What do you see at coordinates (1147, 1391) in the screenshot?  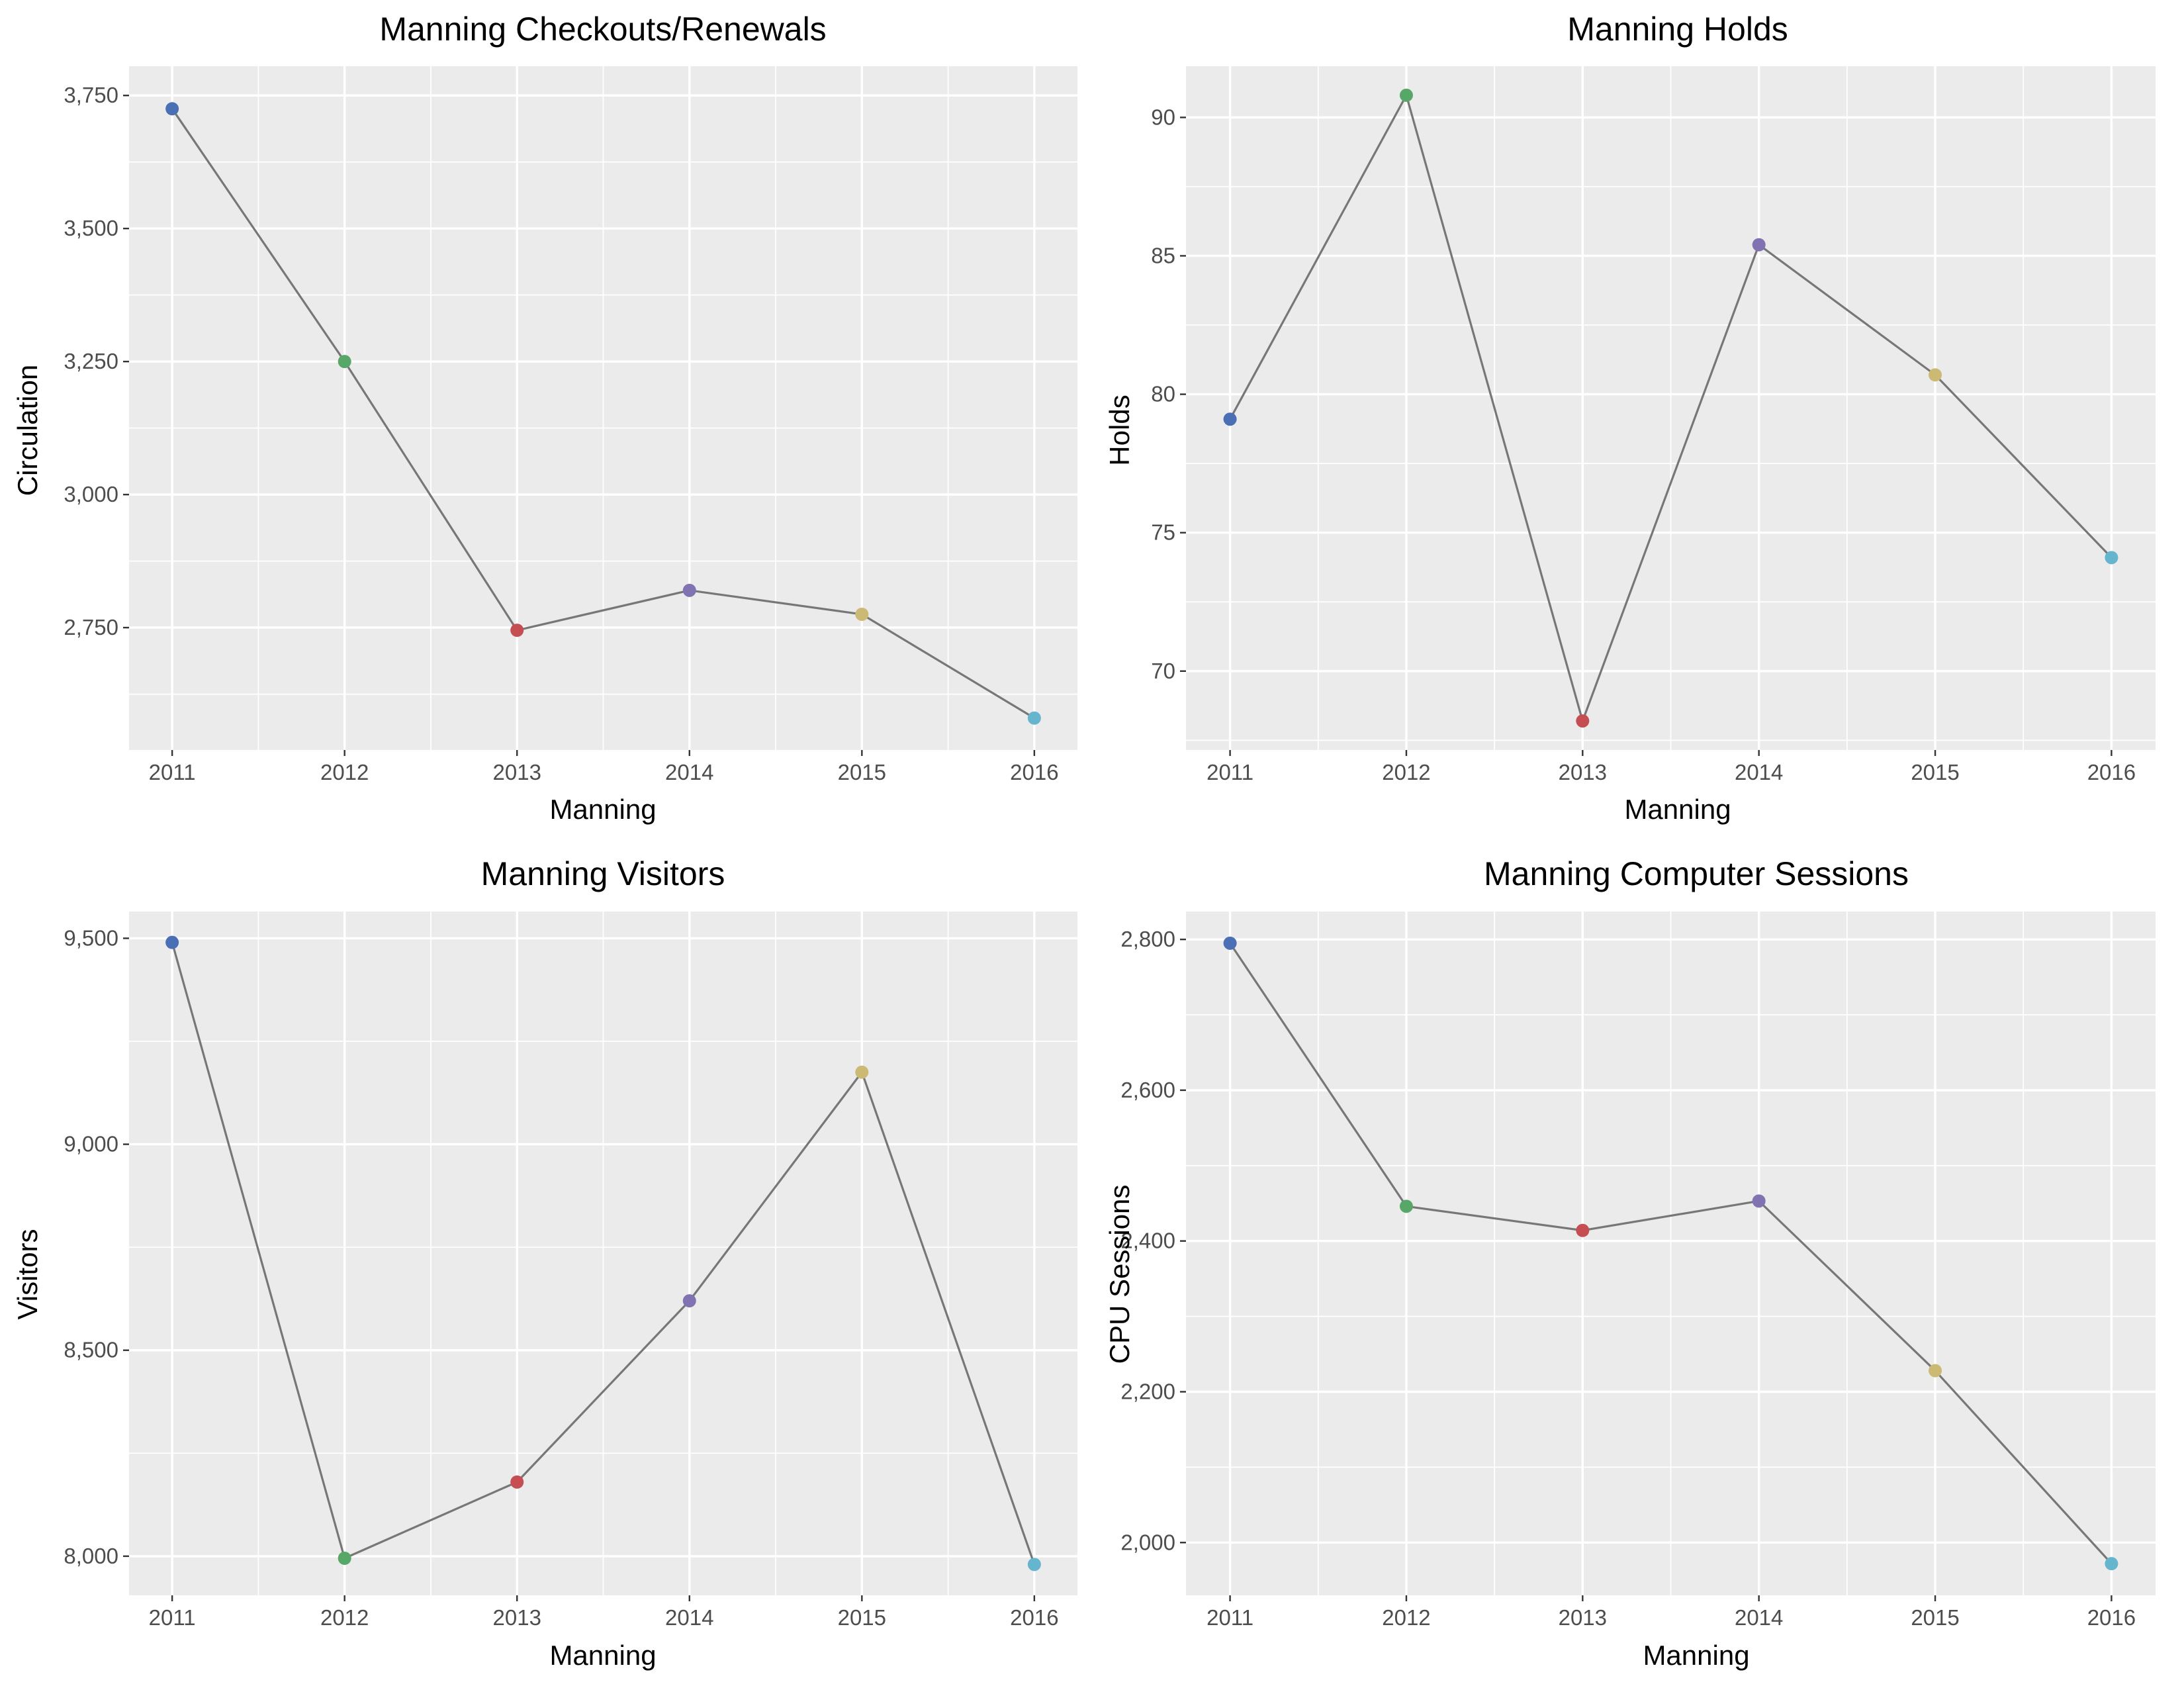 I see `y-tick-label: 2,200` at bounding box center [1147, 1391].